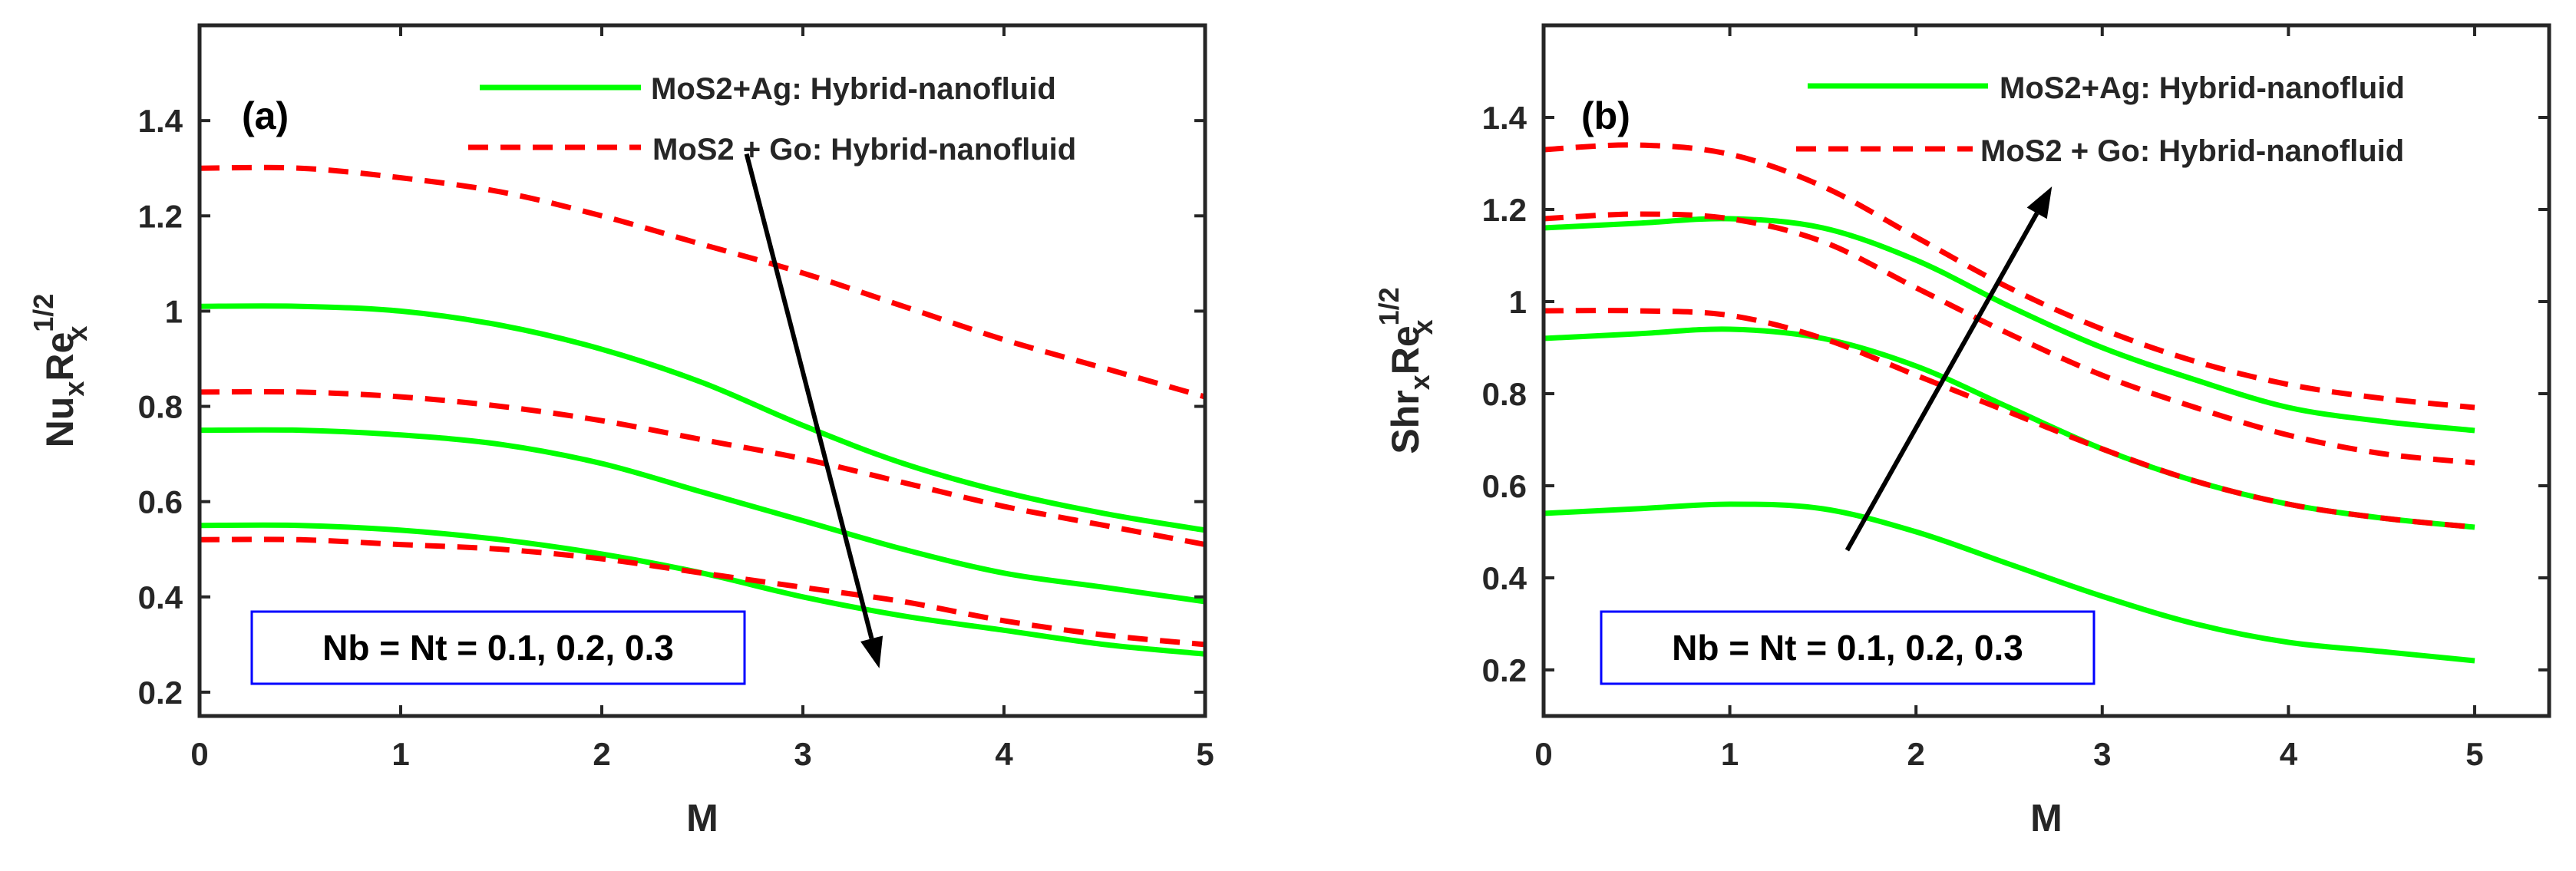 The height and width of the screenshot is (871, 2576). Describe the element at coordinates (265, 115) in the screenshot. I see `panel-label: (a)` at that location.